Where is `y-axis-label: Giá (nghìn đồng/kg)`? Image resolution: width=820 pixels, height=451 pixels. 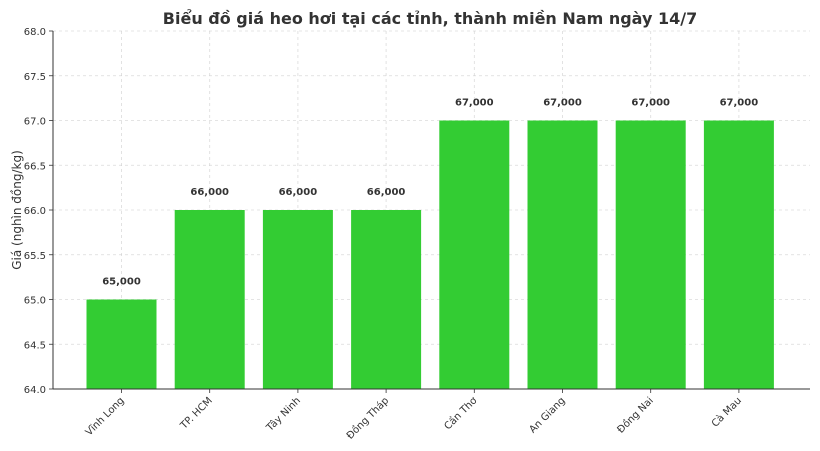
y-axis-label: Giá (nghìn đồng/kg) is located at coordinates (17, 210).